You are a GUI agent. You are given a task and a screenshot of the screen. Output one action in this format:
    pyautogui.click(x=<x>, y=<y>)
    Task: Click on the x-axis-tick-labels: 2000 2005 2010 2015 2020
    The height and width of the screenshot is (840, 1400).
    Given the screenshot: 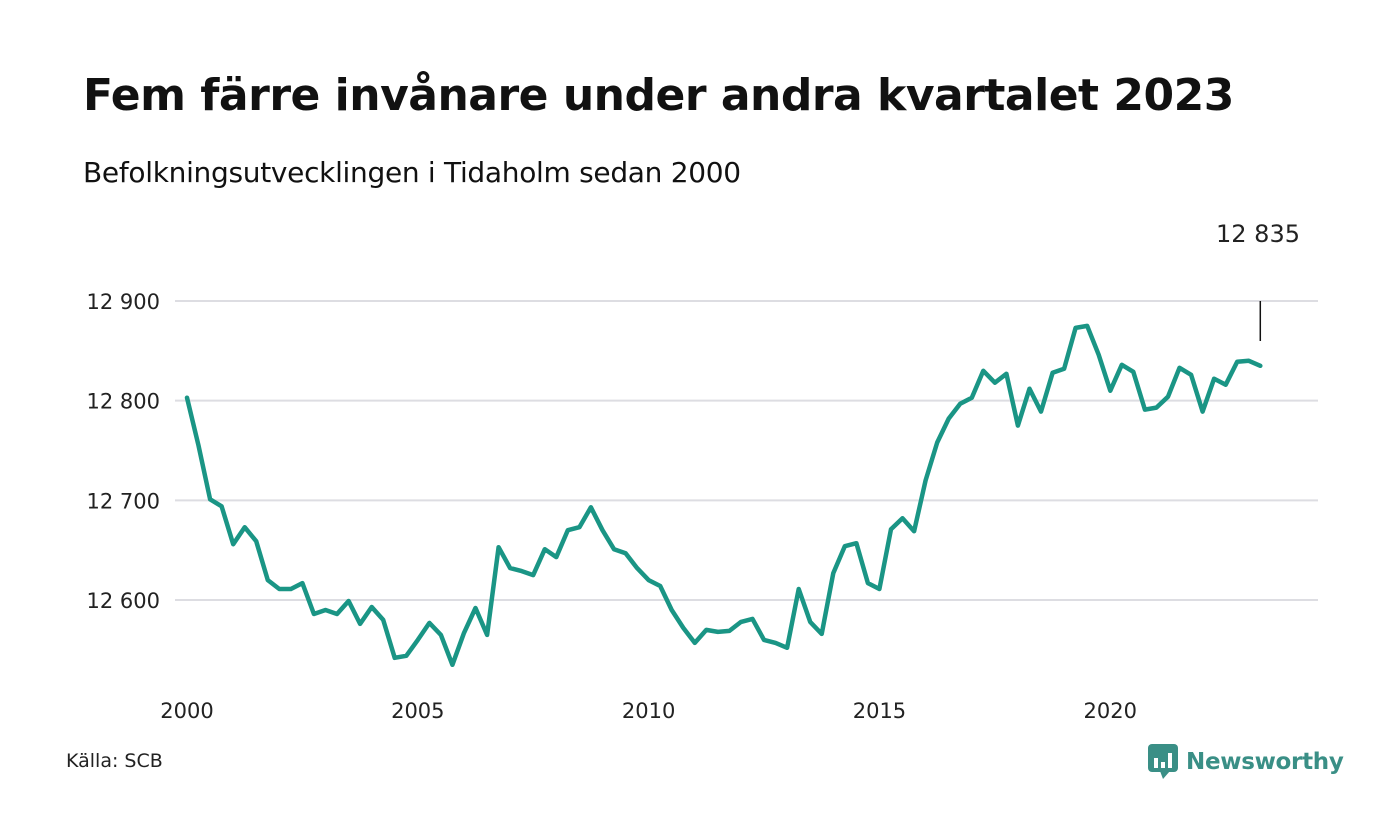 What is the action you would take?
    pyautogui.click(x=648, y=711)
    